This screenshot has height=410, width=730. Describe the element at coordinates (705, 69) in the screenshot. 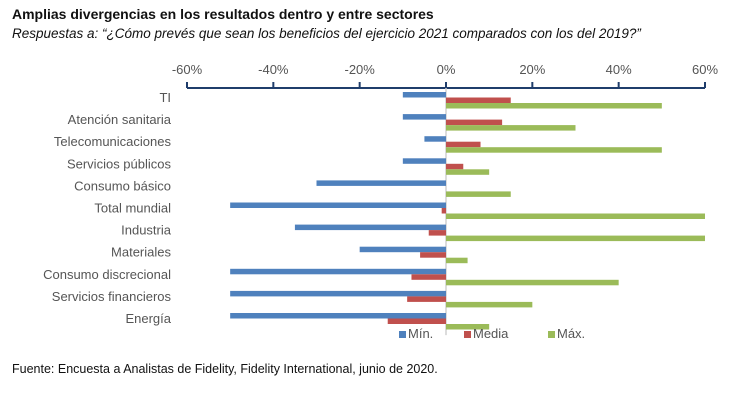

I see `x-tick-label: 60%` at that location.